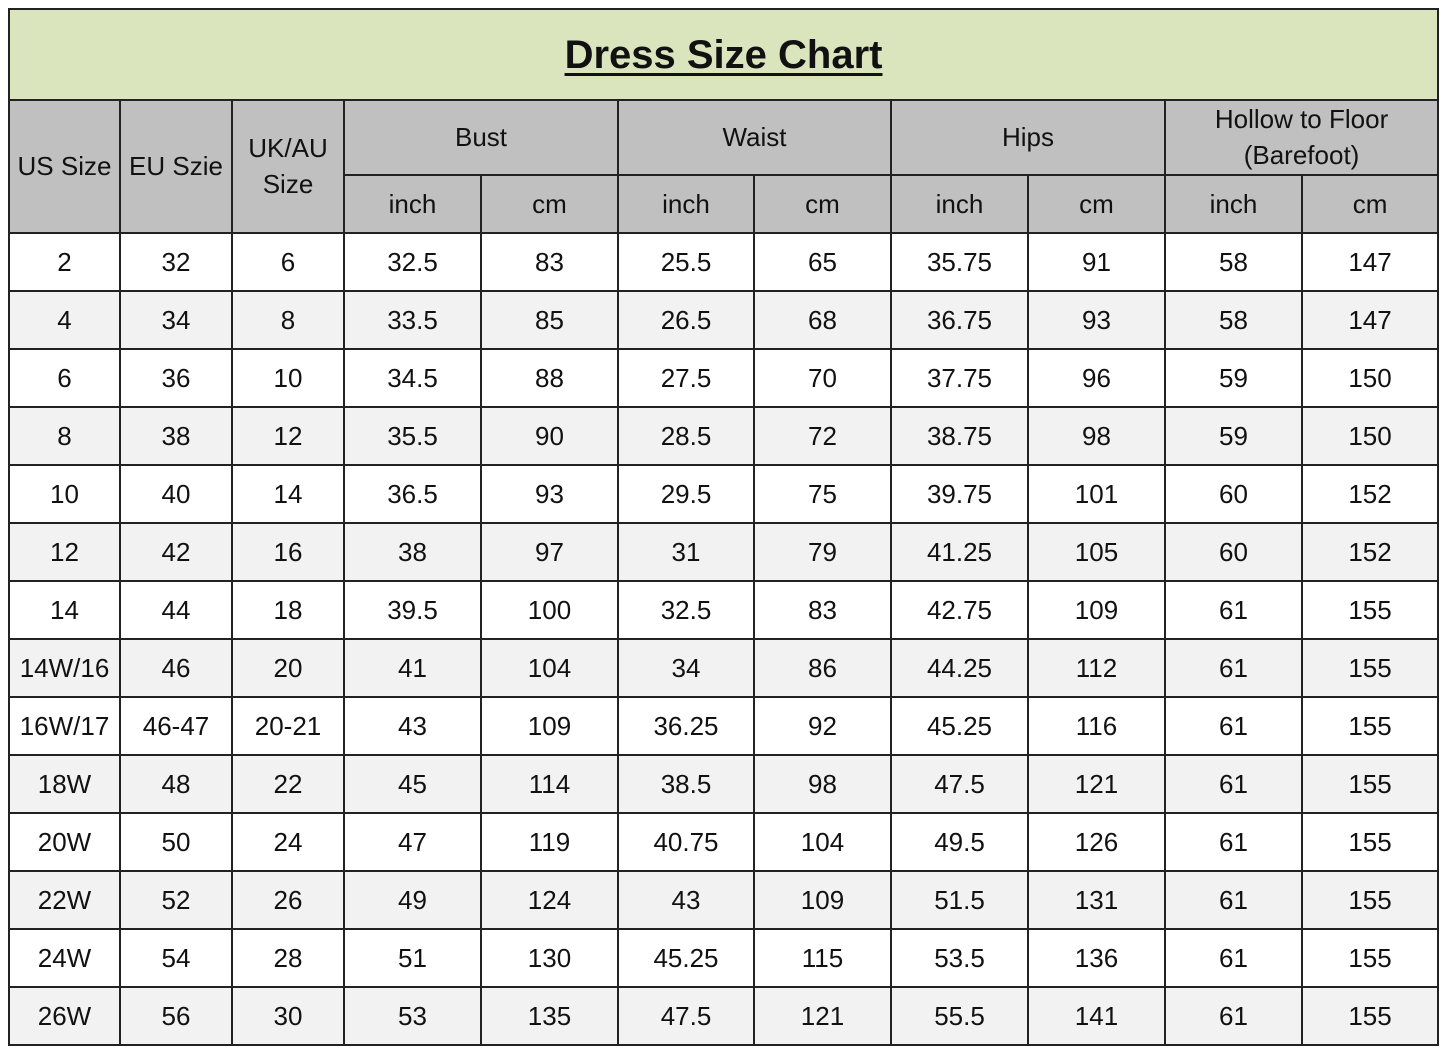 The width and height of the screenshot is (1445, 1052). I want to click on table-cell: 20, so click(288, 667).